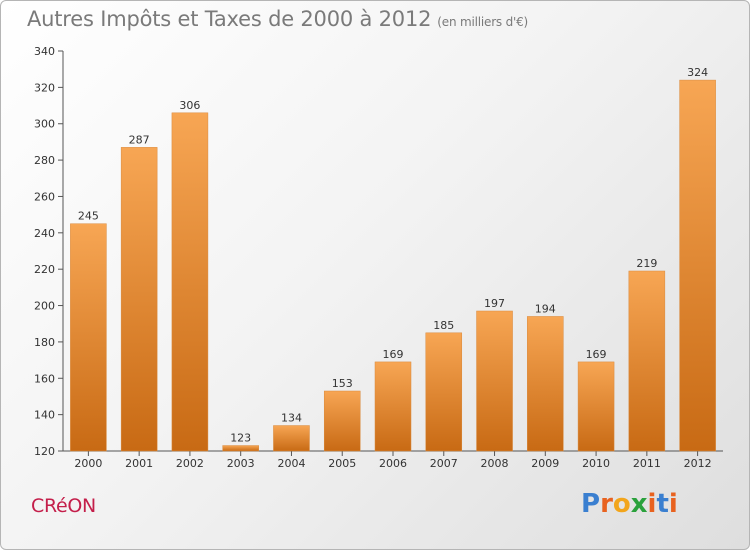 The image size is (750, 550). I want to click on bar-2005, so click(342, 421).